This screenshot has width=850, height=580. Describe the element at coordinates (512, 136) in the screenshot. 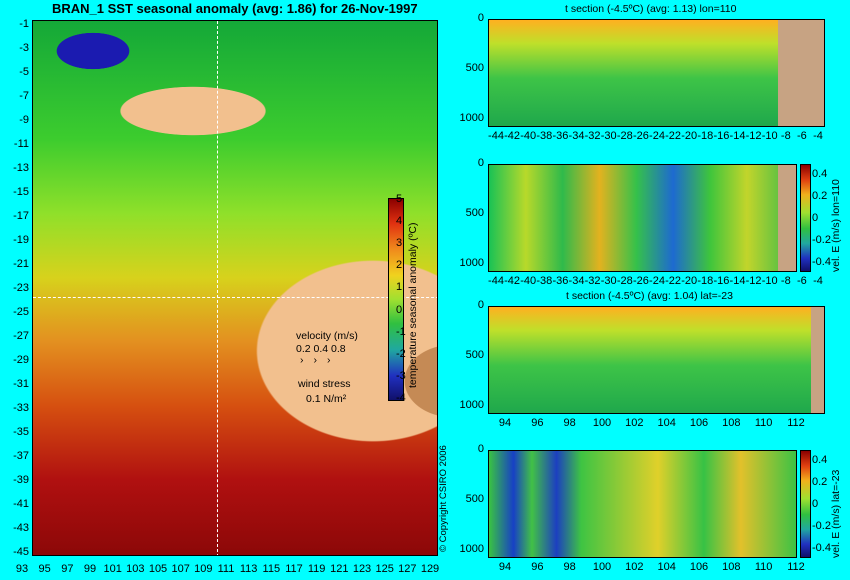

I see `panel-1-x-tick: -42` at that location.